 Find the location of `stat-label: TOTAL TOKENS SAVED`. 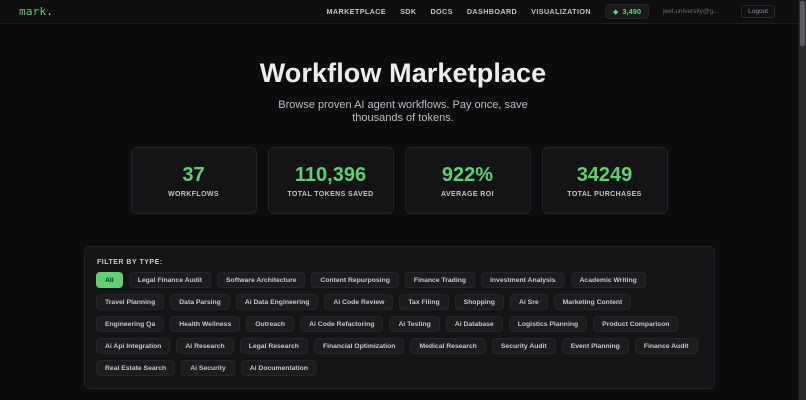

stat-label: TOTAL TOKENS SAVED is located at coordinates (330, 194).